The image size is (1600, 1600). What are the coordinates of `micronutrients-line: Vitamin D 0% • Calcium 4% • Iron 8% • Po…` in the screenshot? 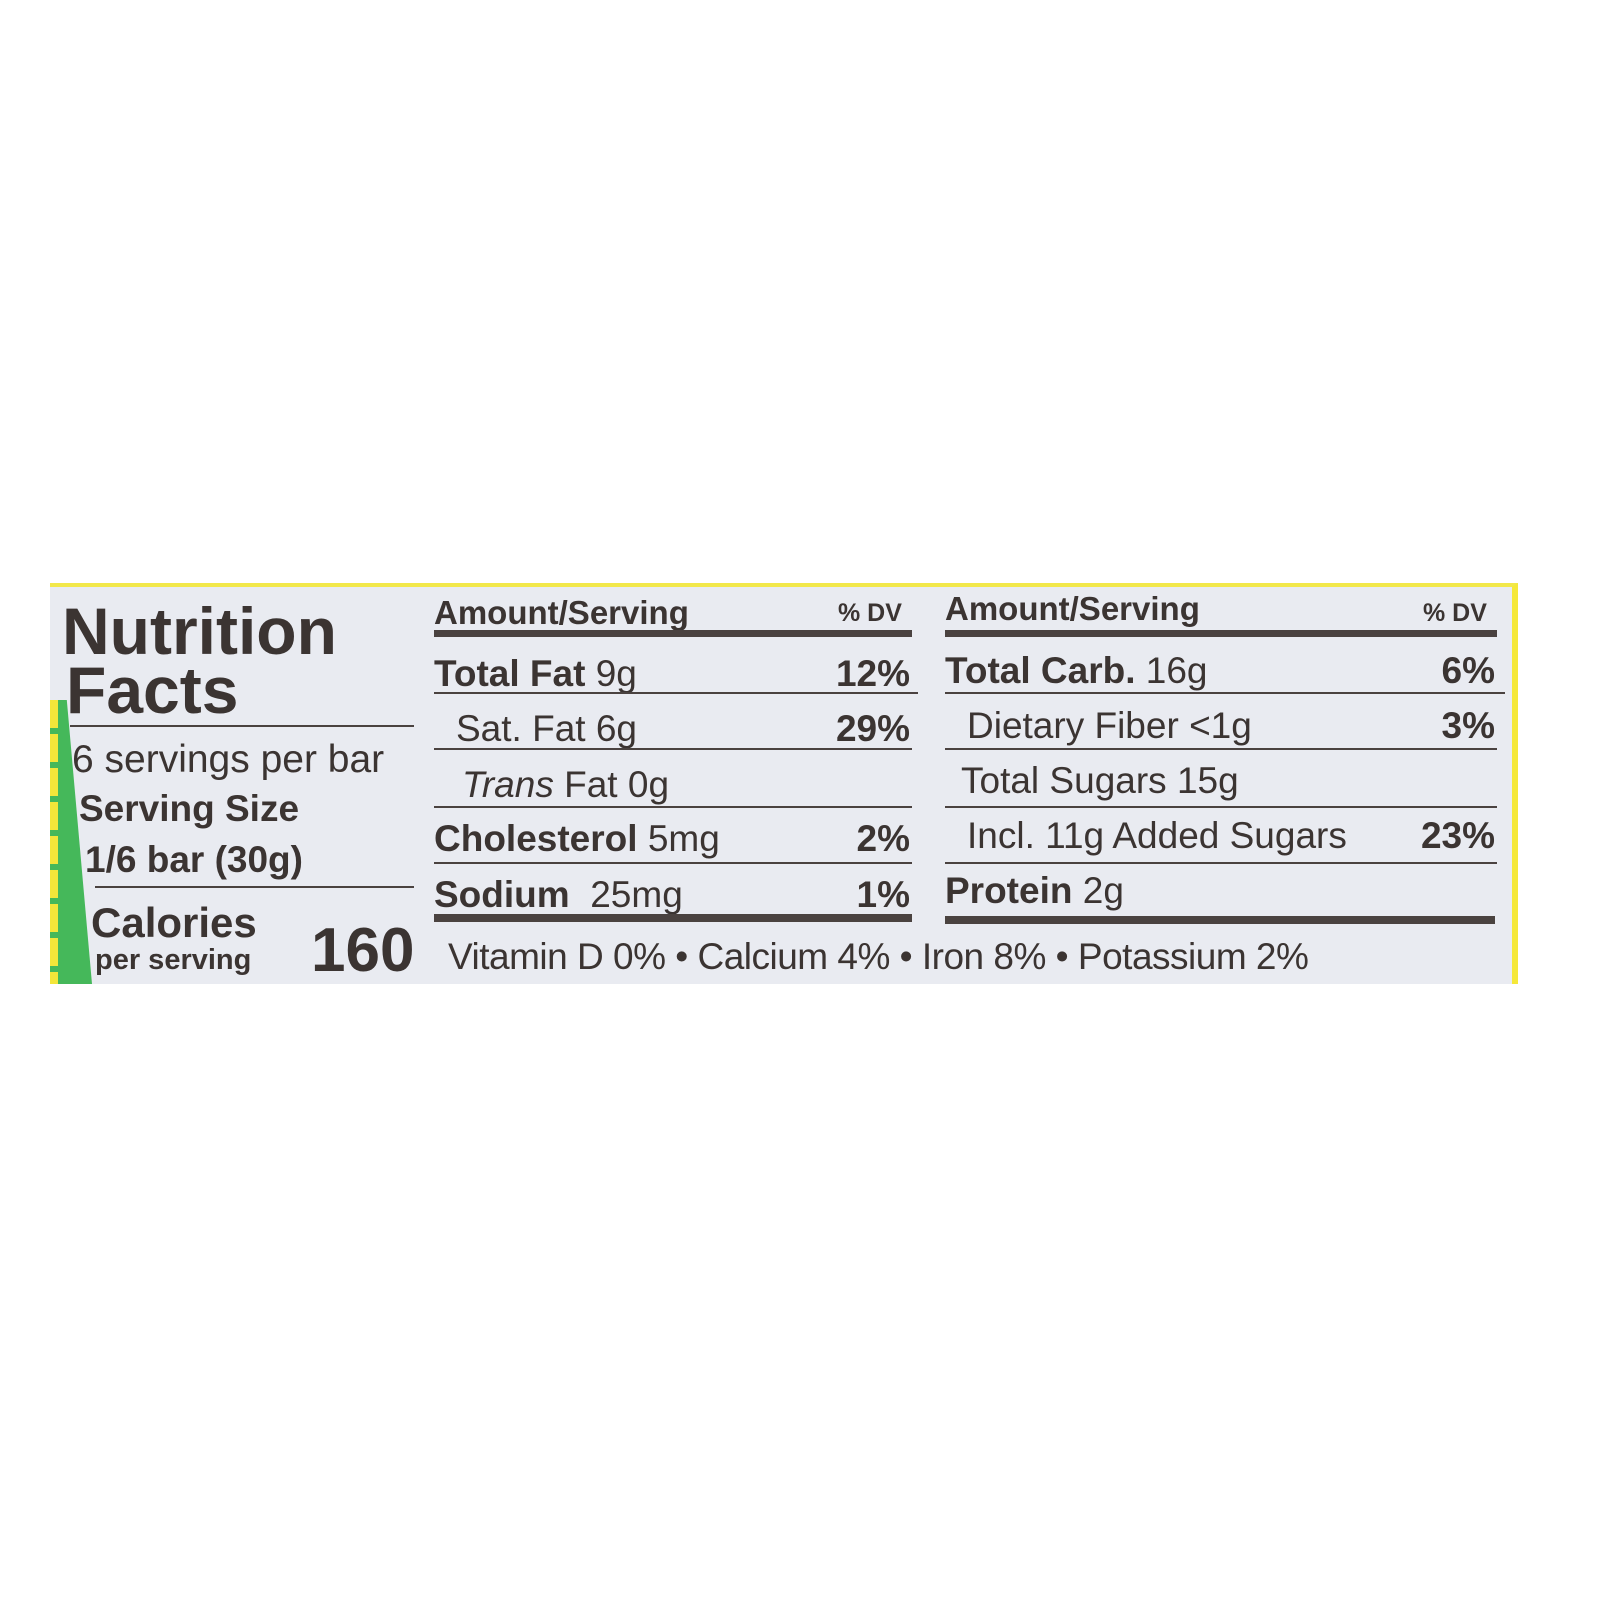 It's located at (878, 956).